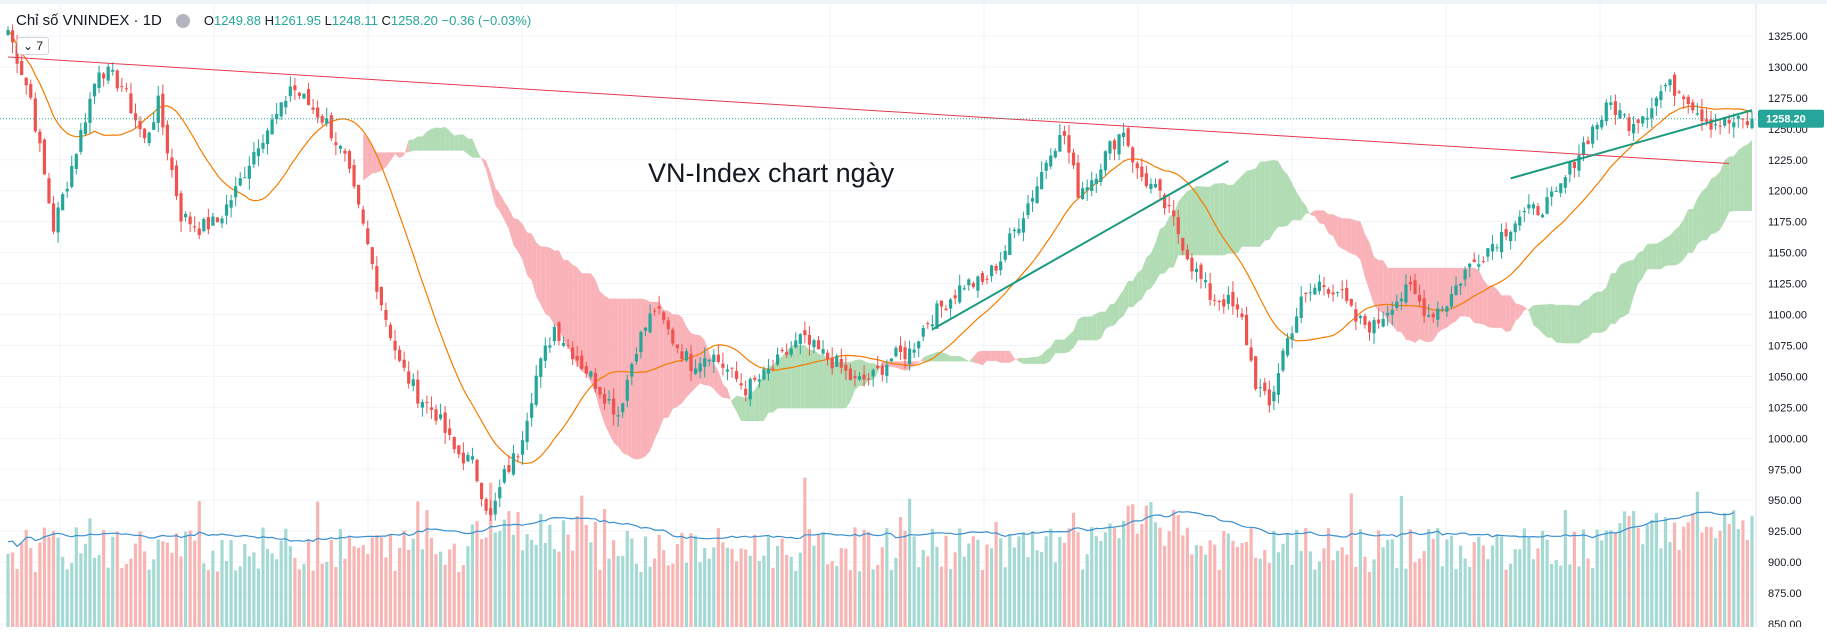 Image resolution: width=1827 pixels, height=632 pixels. Describe the element at coordinates (1791, 313) in the screenshot. I see `price-axis-bg` at that location.